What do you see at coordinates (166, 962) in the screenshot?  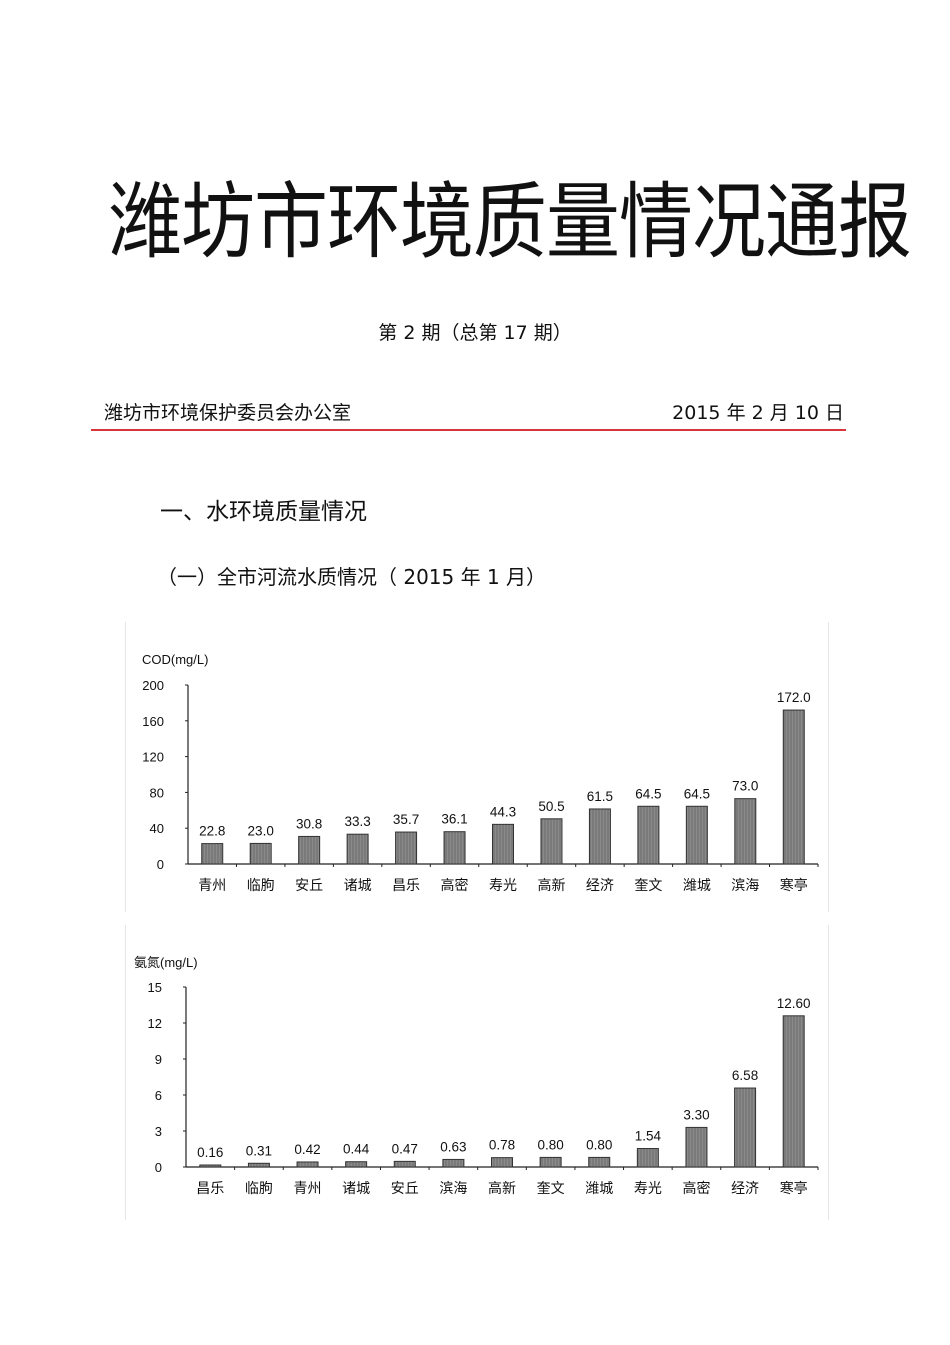 I see `y-axis-label: 氨氮(mg/L)` at bounding box center [166, 962].